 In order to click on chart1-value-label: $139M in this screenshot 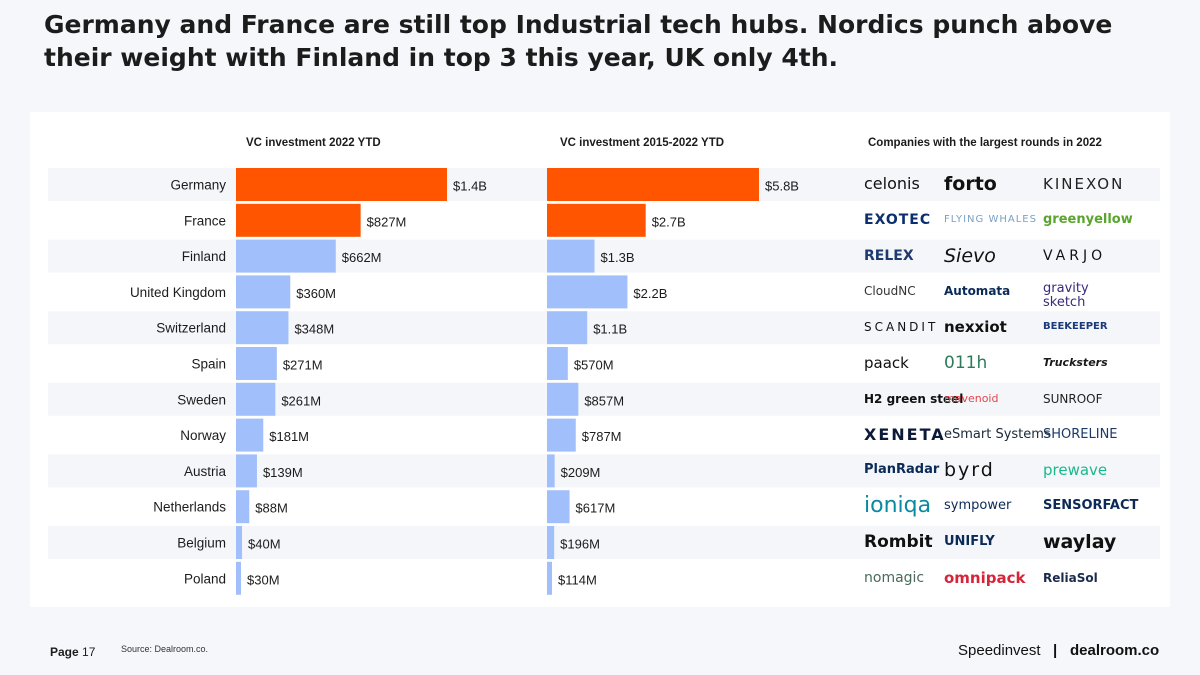, I will do `click(283, 472)`.